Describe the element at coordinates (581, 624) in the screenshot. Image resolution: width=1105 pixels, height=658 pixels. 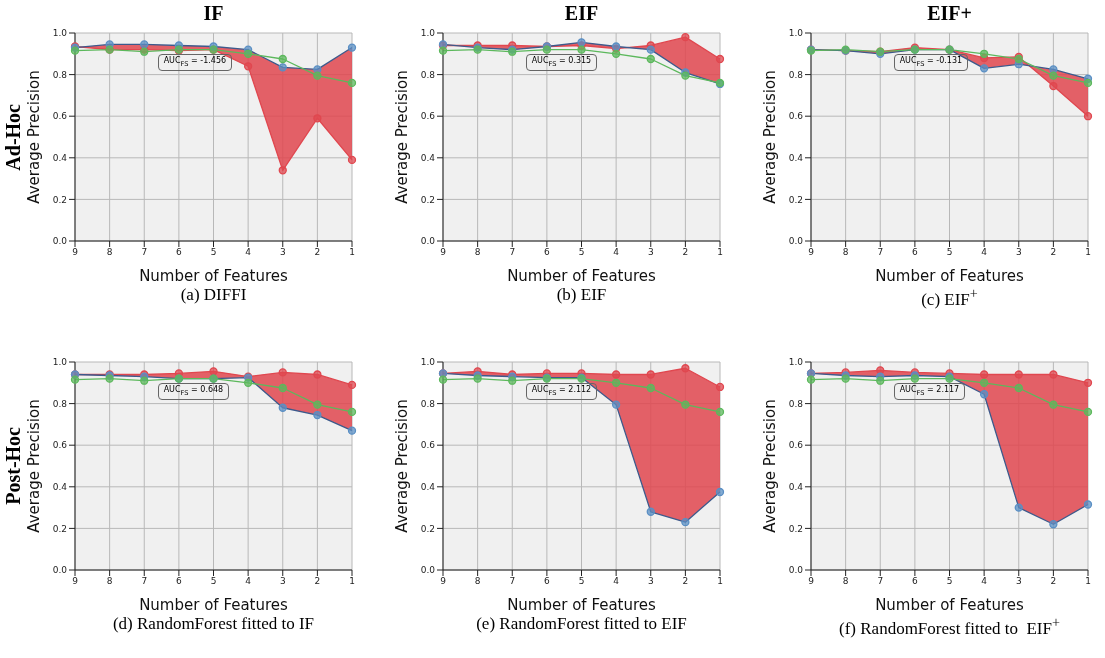
I see `text: (e) RandomForest fitted to EIF` at that location.